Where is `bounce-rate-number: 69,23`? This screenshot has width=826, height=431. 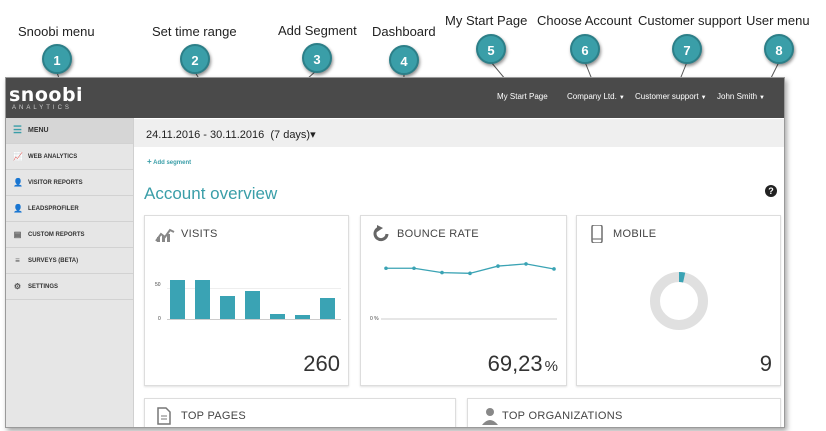
bounce-rate-number: 69,23 is located at coordinates (515, 363).